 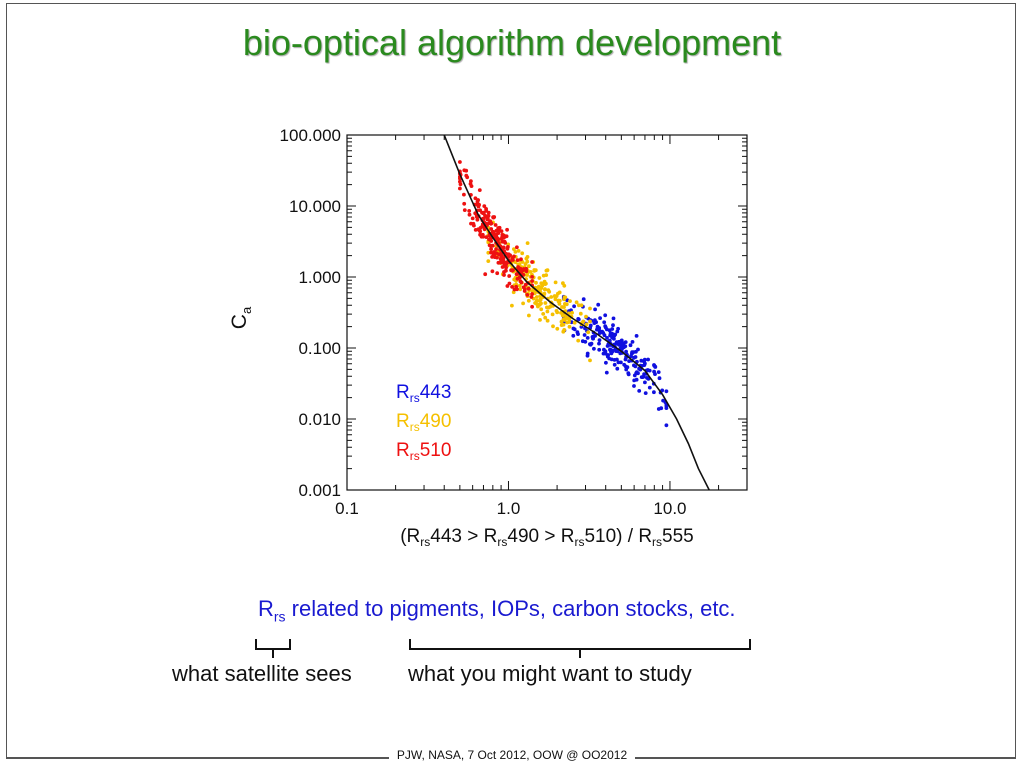 I want to click on fit-curve, so click(x=576, y=312).